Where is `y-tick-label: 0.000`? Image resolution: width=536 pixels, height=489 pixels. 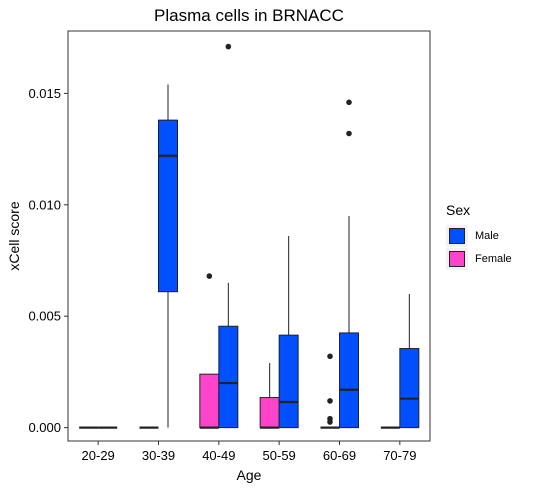
y-tick-label: 0.000 is located at coordinates (44, 427).